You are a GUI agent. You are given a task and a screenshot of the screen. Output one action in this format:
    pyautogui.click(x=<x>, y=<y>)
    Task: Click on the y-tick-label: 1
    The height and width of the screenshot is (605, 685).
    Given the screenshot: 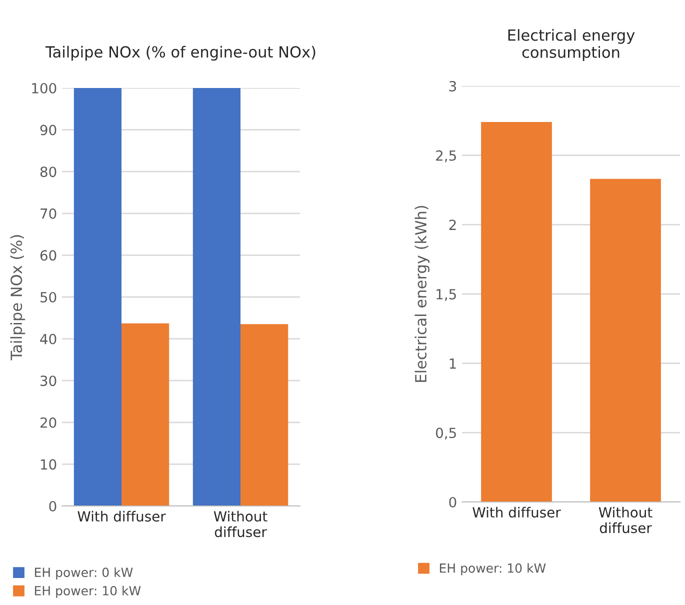 What is the action you would take?
    pyautogui.click(x=453, y=363)
    